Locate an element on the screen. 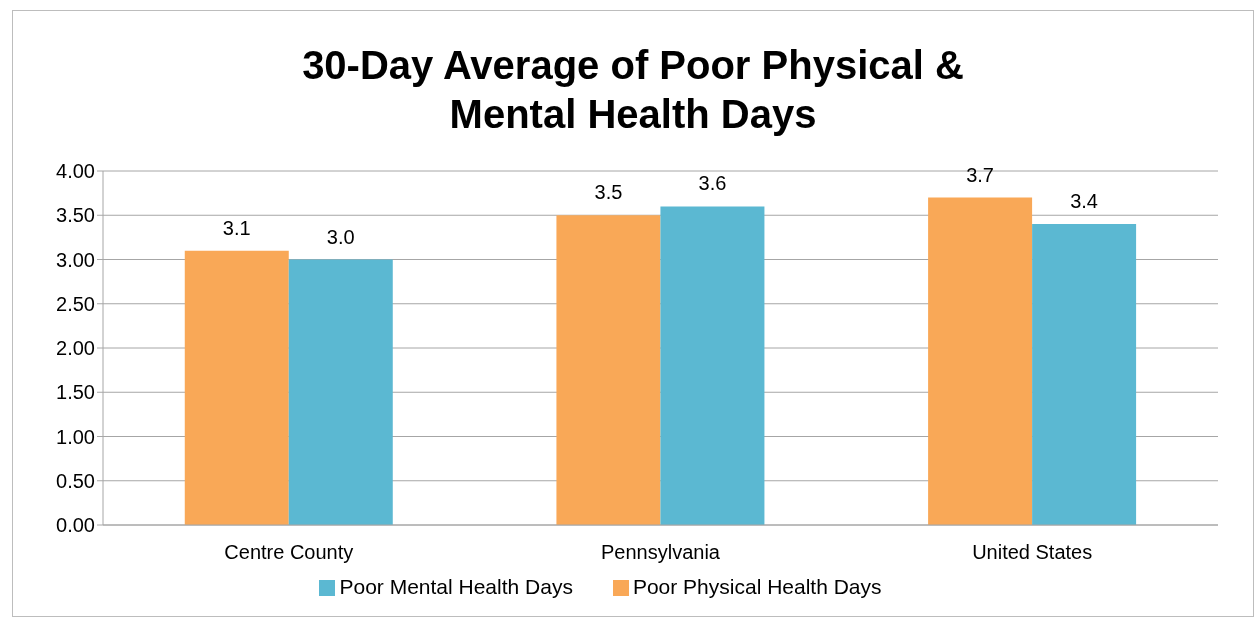 This screenshot has width=1254, height=617. data-label: 3.5 is located at coordinates (608, 192).